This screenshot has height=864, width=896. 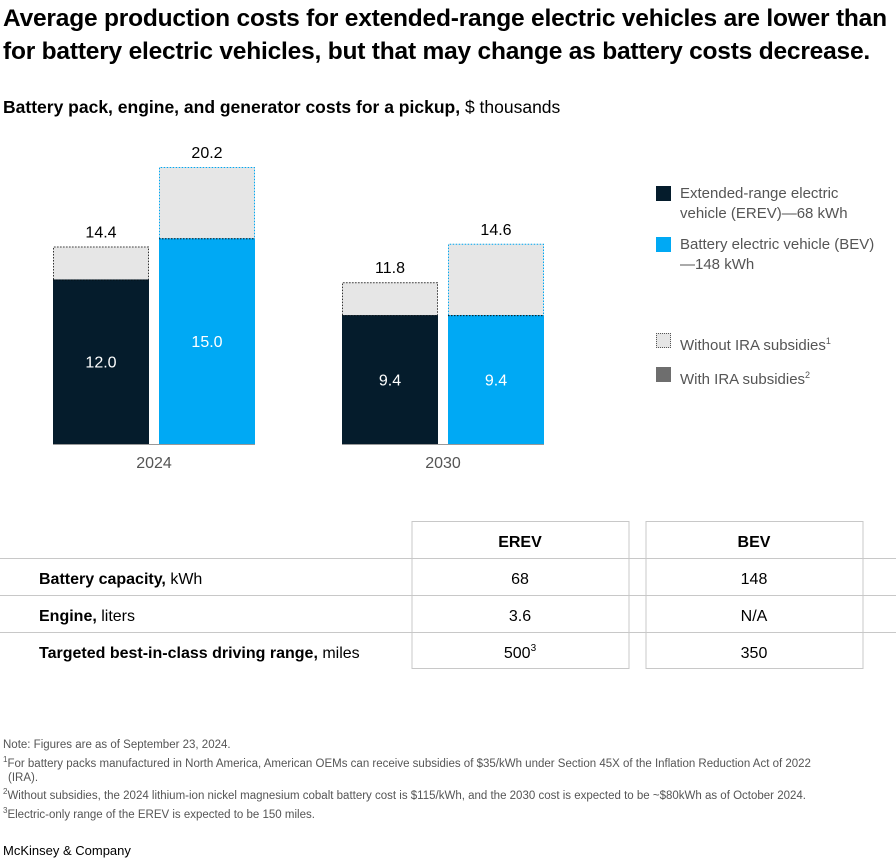 I want to click on bar-outline-bev-2024, so click(x=207, y=203).